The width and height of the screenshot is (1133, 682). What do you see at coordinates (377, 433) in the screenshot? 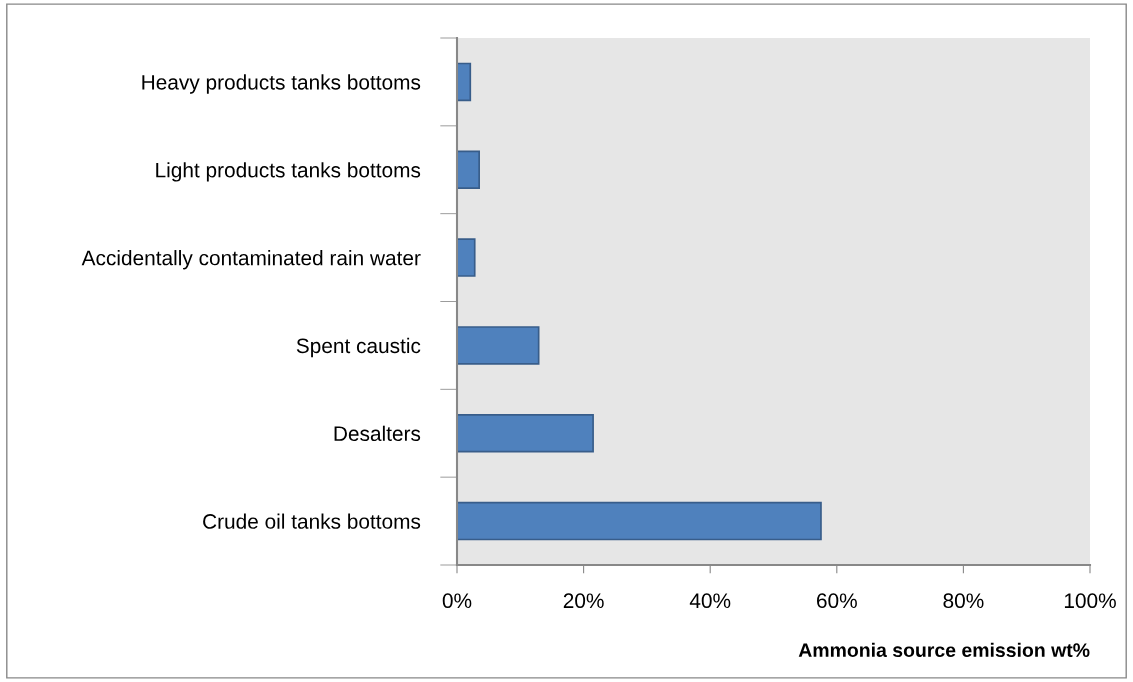
I see `y-tick-label: Desalters` at bounding box center [377, 433].